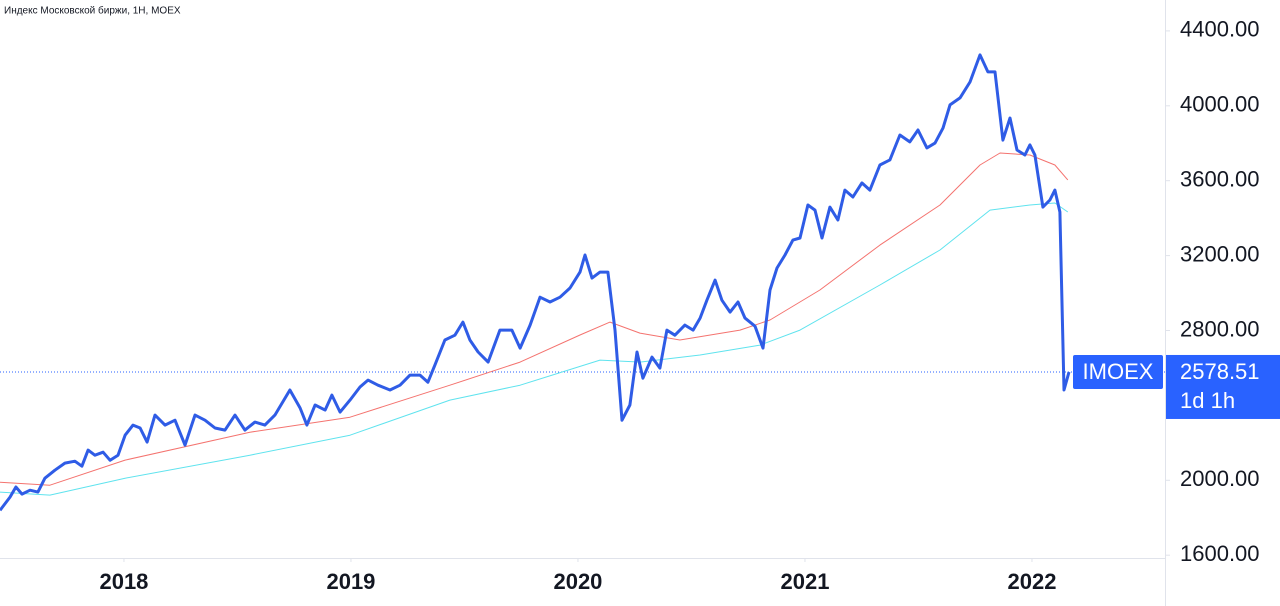 This screenshot has width=1280, height=606. Describe the element at coordinates (804, 581) in the screenshot. I see `x-tick-label: 2021` at that location.